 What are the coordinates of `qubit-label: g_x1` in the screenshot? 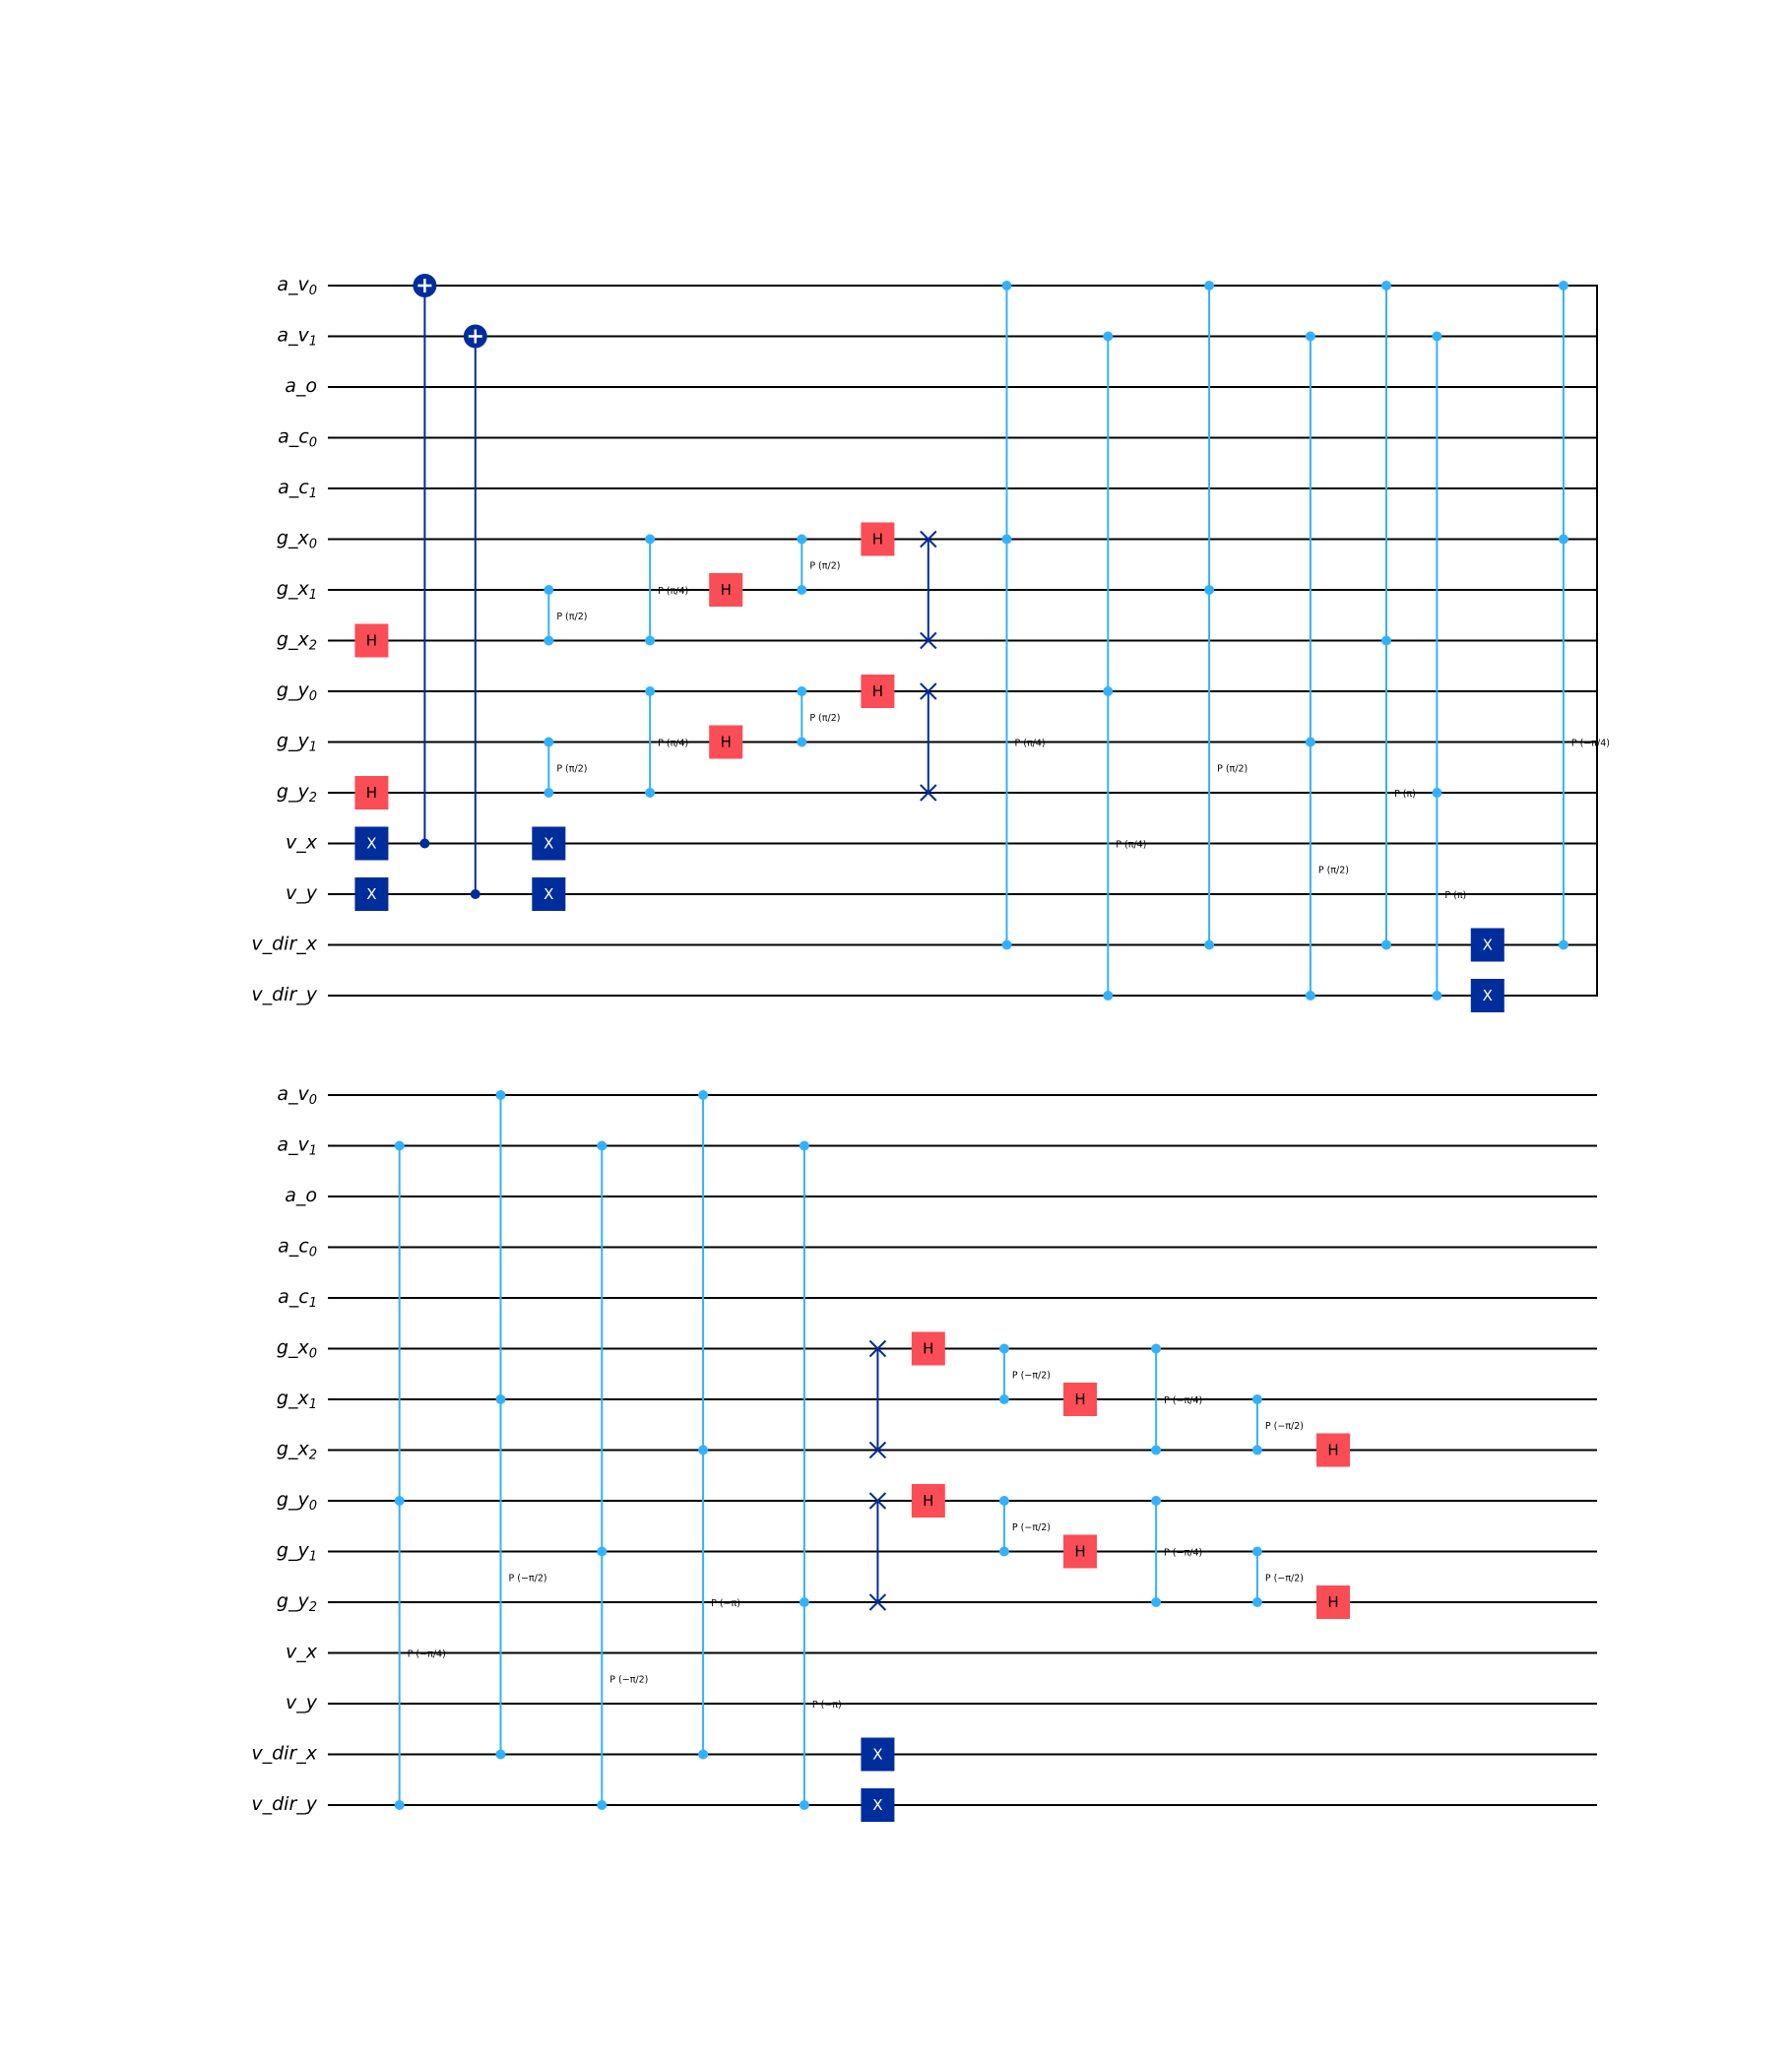 It's located at (297, 1400).